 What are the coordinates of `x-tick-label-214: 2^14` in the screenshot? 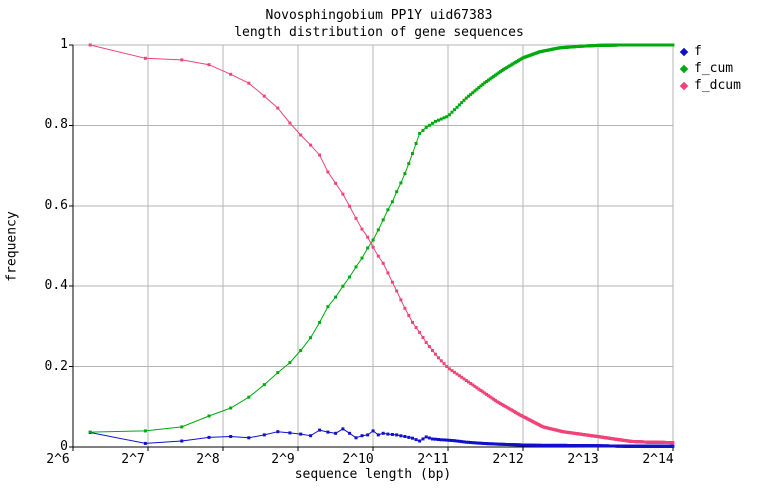 It's located at (658, 459).